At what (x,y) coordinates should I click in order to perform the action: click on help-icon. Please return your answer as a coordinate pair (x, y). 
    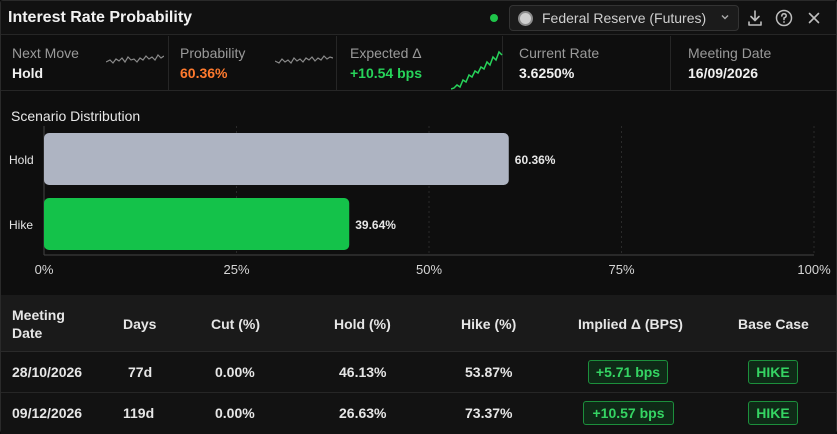
    Looking at the image, I should click on (784, 18).